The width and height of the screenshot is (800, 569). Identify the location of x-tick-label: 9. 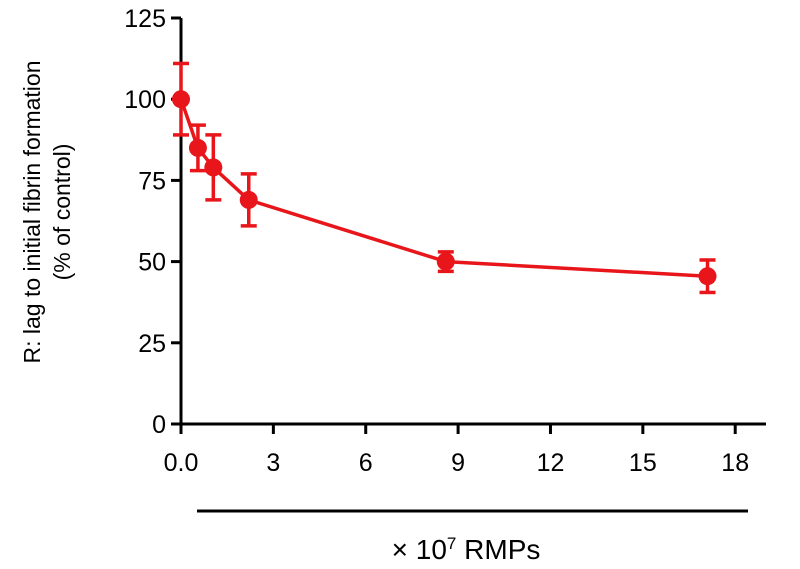
(458, 463).